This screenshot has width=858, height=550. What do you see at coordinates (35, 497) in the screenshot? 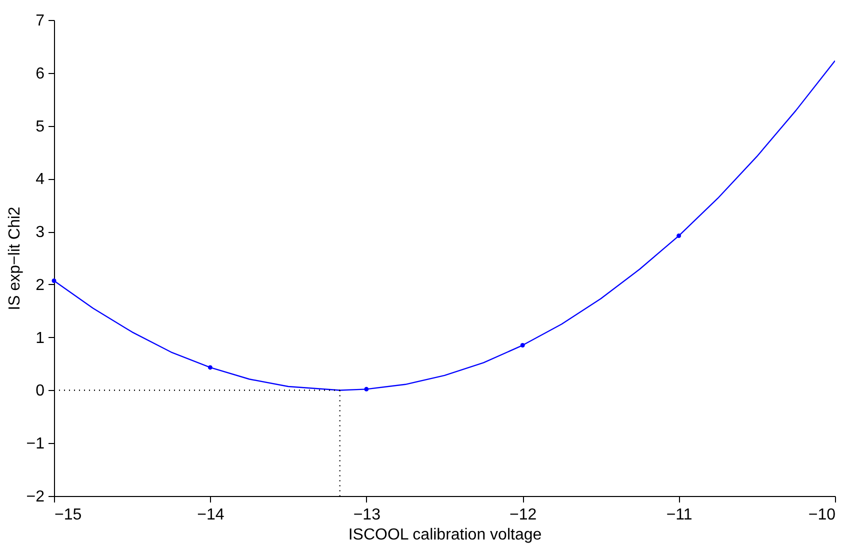
I see `y-tick-label: −2` at bounding box center [35, 497].